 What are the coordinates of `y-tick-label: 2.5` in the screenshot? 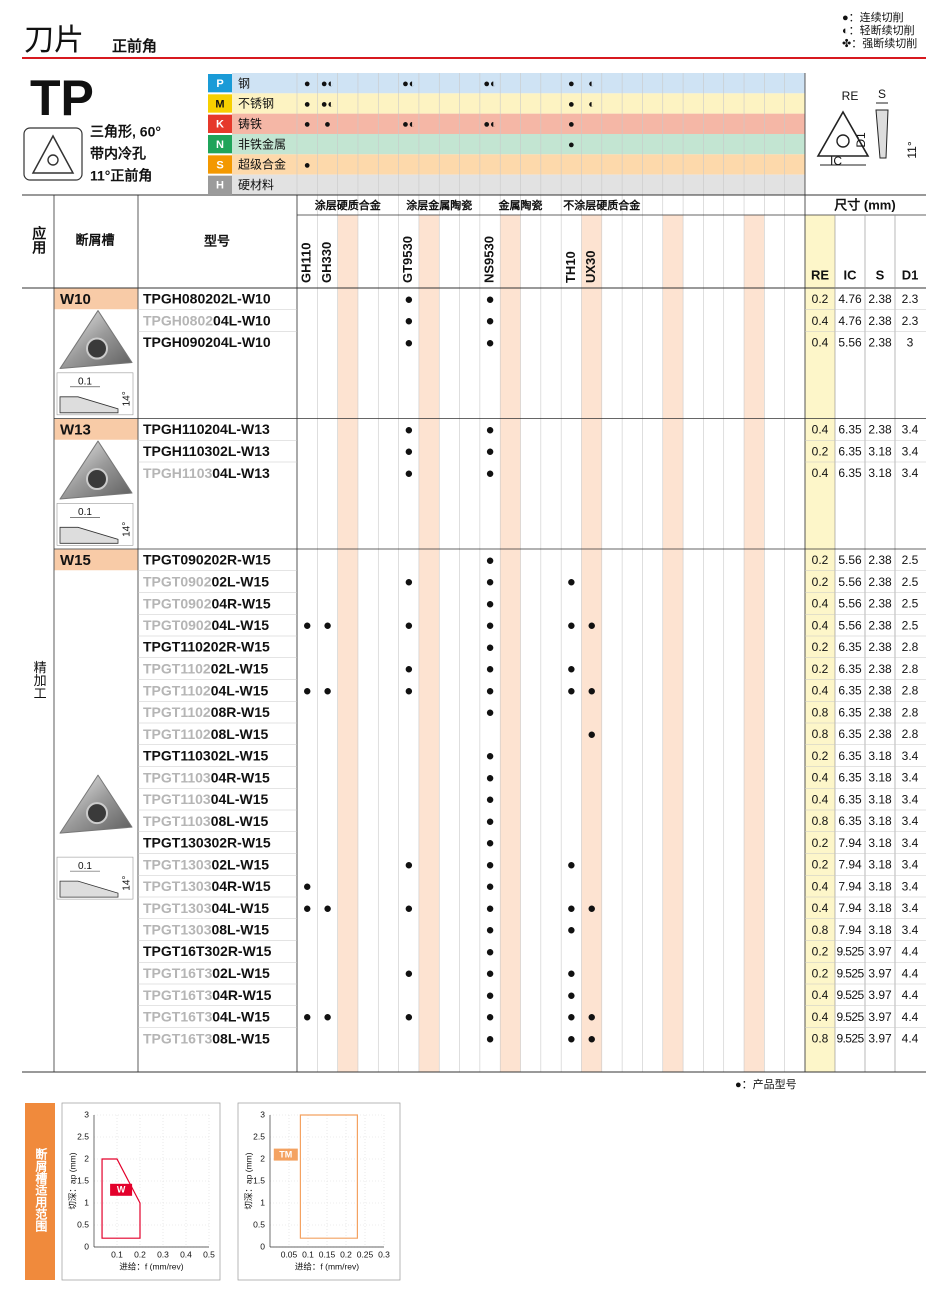 It's located at (259, 1136).